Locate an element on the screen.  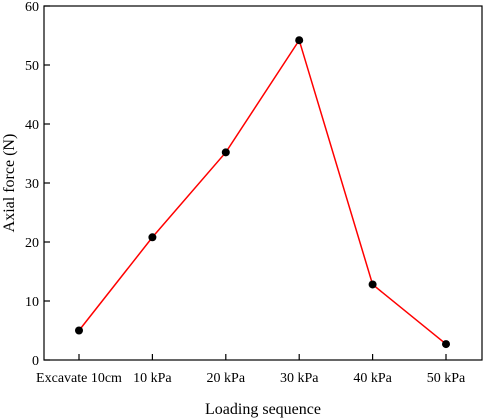
y-axis-ticks: 0 10 20 30 40 50 60 is located at coordinates (37, 184).